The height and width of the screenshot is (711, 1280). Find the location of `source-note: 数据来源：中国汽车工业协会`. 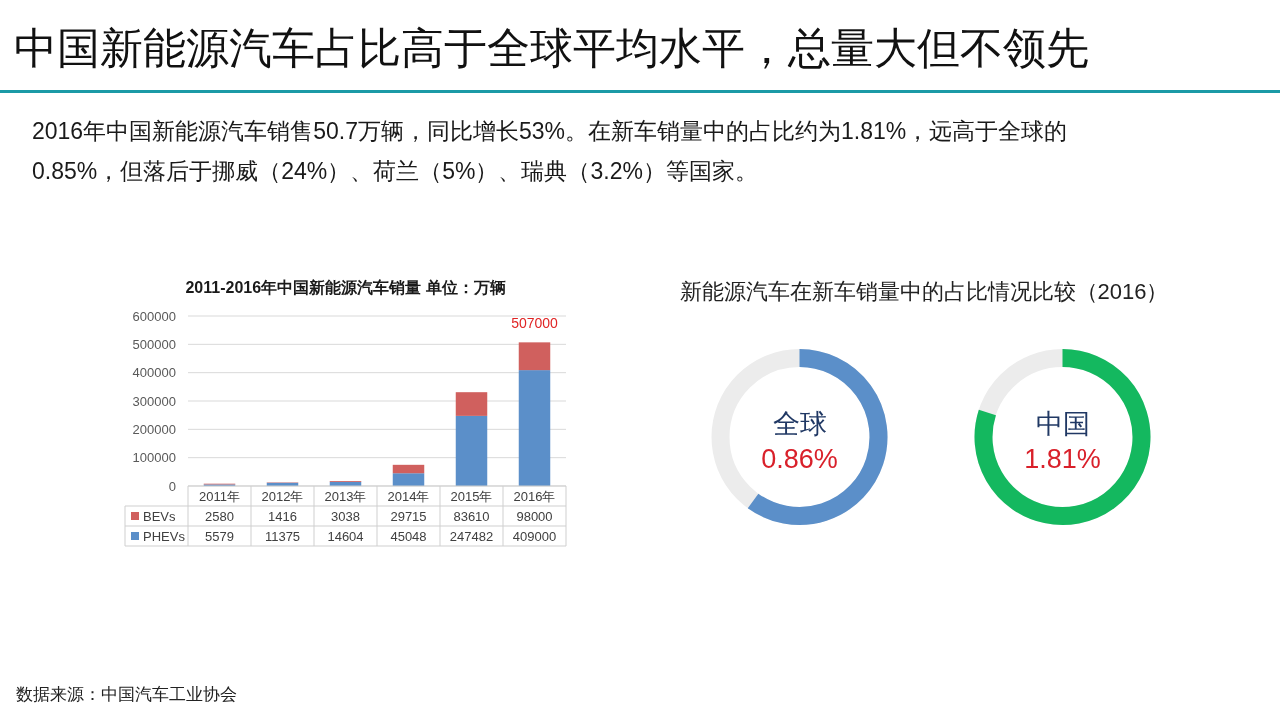

source-note: 数据来源：中国汽车工业协会 is located at coordinates (126, 694).